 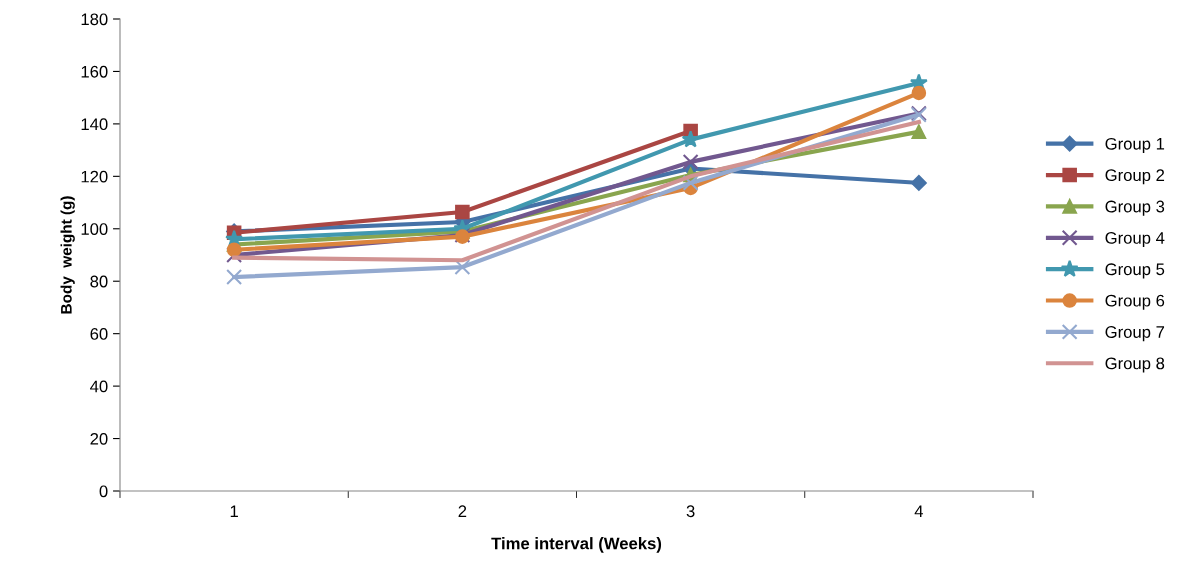 What do you see at coordinates (99, 386) in the screenshot?
I see `y-tick-label: 40` at bounding box center [99, 386].